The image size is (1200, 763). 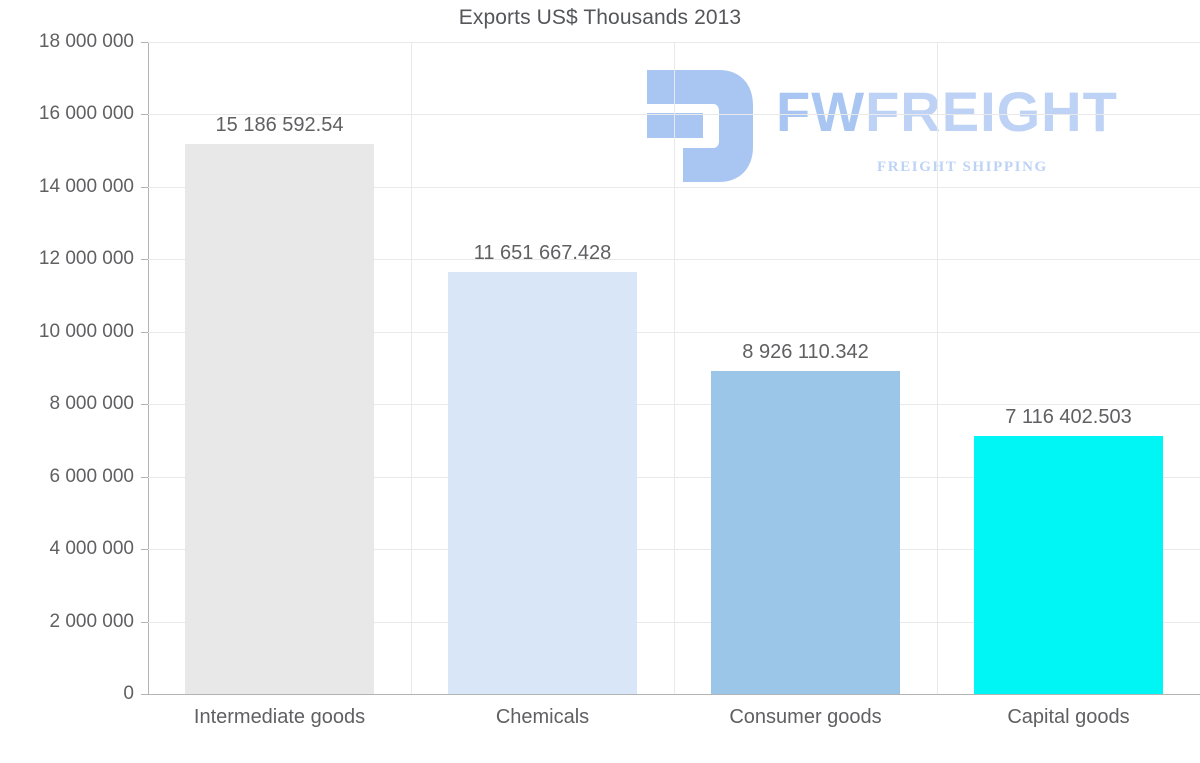 What do you see at coordinates (91, 621) in the screenshot?
I see `y-axis-tick-label: 2 000 000` at bounding box center [91, 621].